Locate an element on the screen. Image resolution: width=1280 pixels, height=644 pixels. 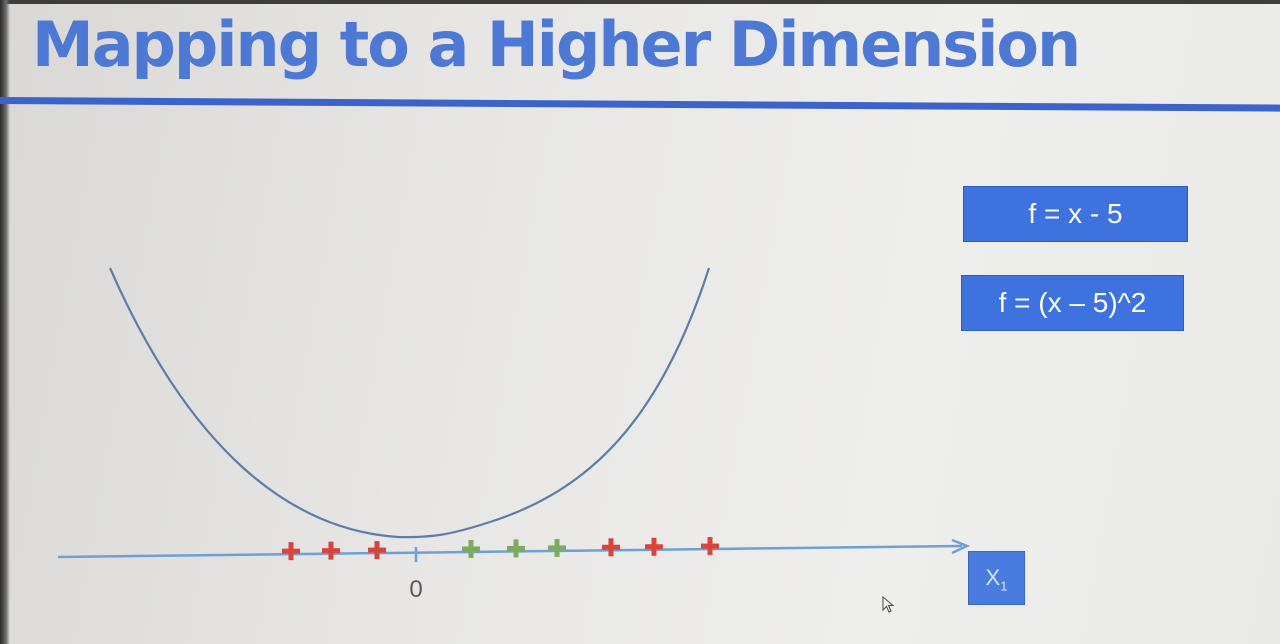
x-axis-arrowhead is located at coordinates (961, 546).